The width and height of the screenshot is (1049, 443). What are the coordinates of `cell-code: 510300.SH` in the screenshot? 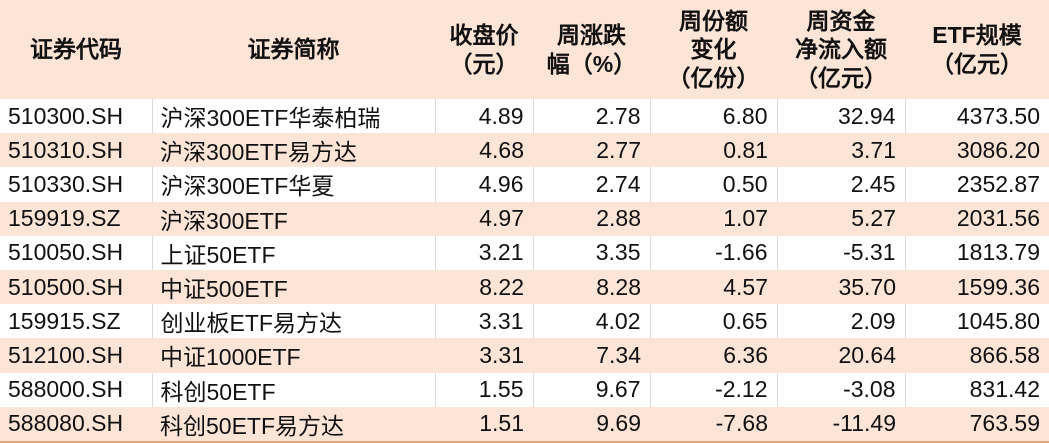 It's located at (76, 116).